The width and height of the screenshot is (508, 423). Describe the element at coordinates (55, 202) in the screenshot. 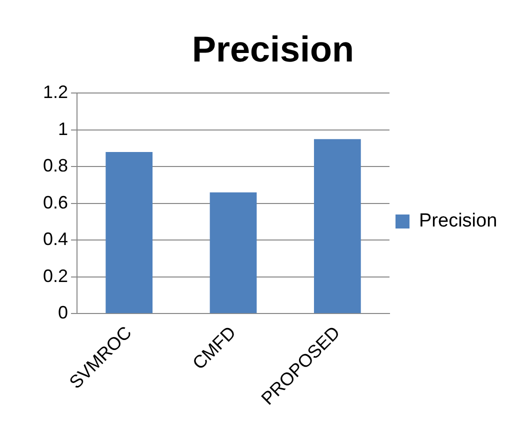

I see `y-tick-label: 0.6` at that location.